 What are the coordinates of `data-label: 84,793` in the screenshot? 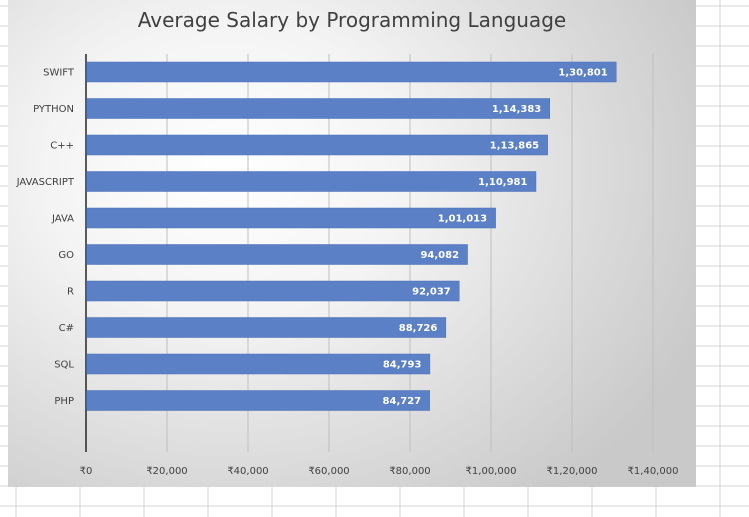 It's located at (402, 365).